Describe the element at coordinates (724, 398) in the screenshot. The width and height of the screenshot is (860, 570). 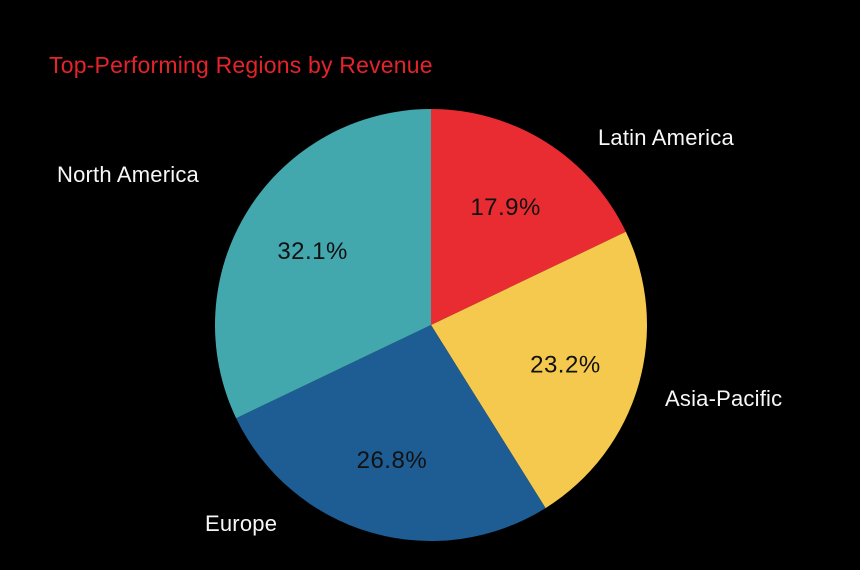
I see `slice-label-asia-pacific: Asia-Pacific` at that location.